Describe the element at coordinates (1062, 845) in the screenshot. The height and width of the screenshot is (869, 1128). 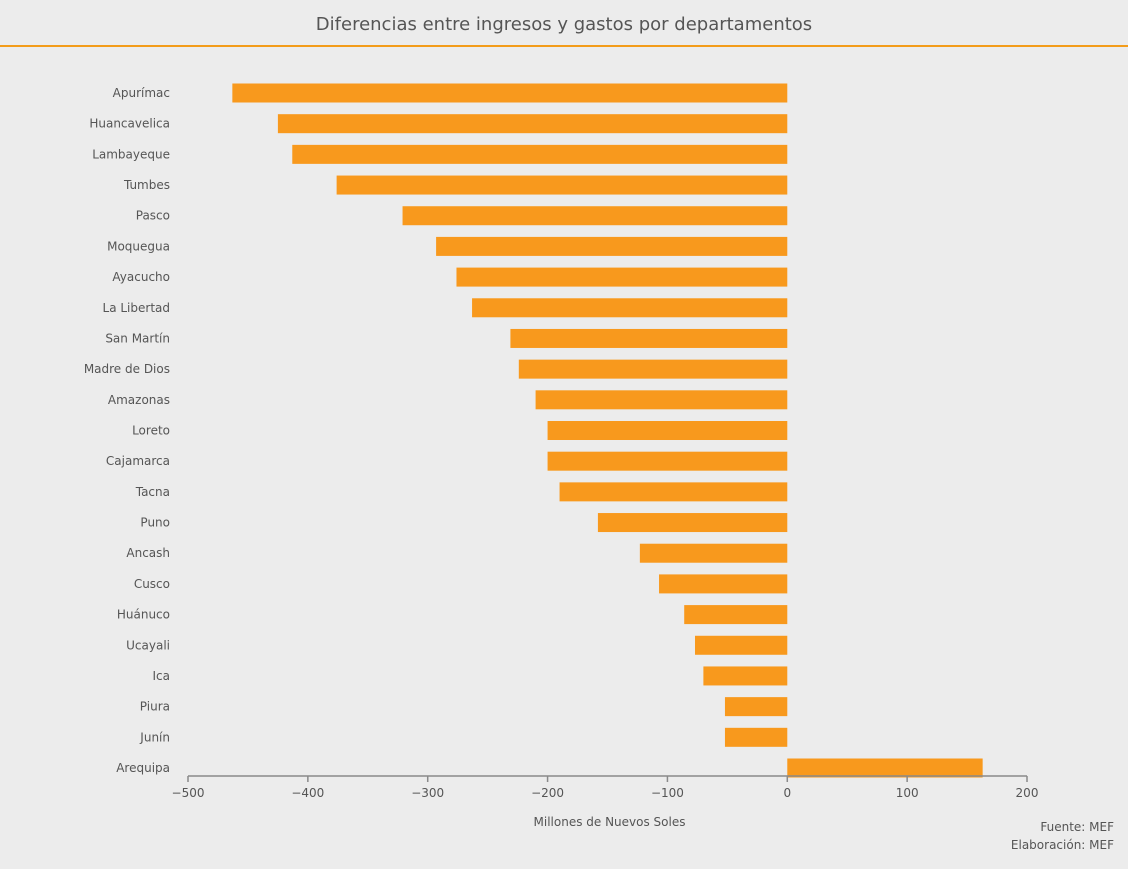
I see `credit-note: Elaboración: MEF` at that location.